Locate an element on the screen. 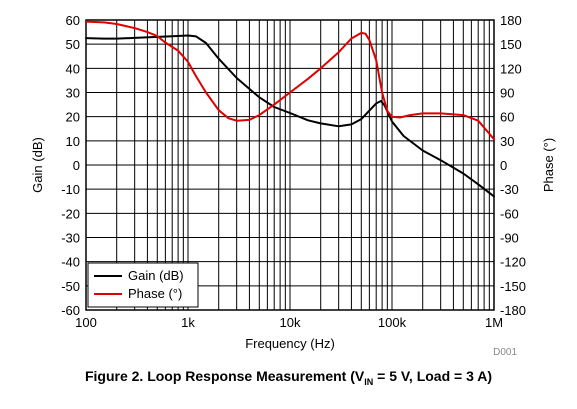 This screenshot has height=409, width=577. x-tick-label: 10k is located at coordinates (290, 322).